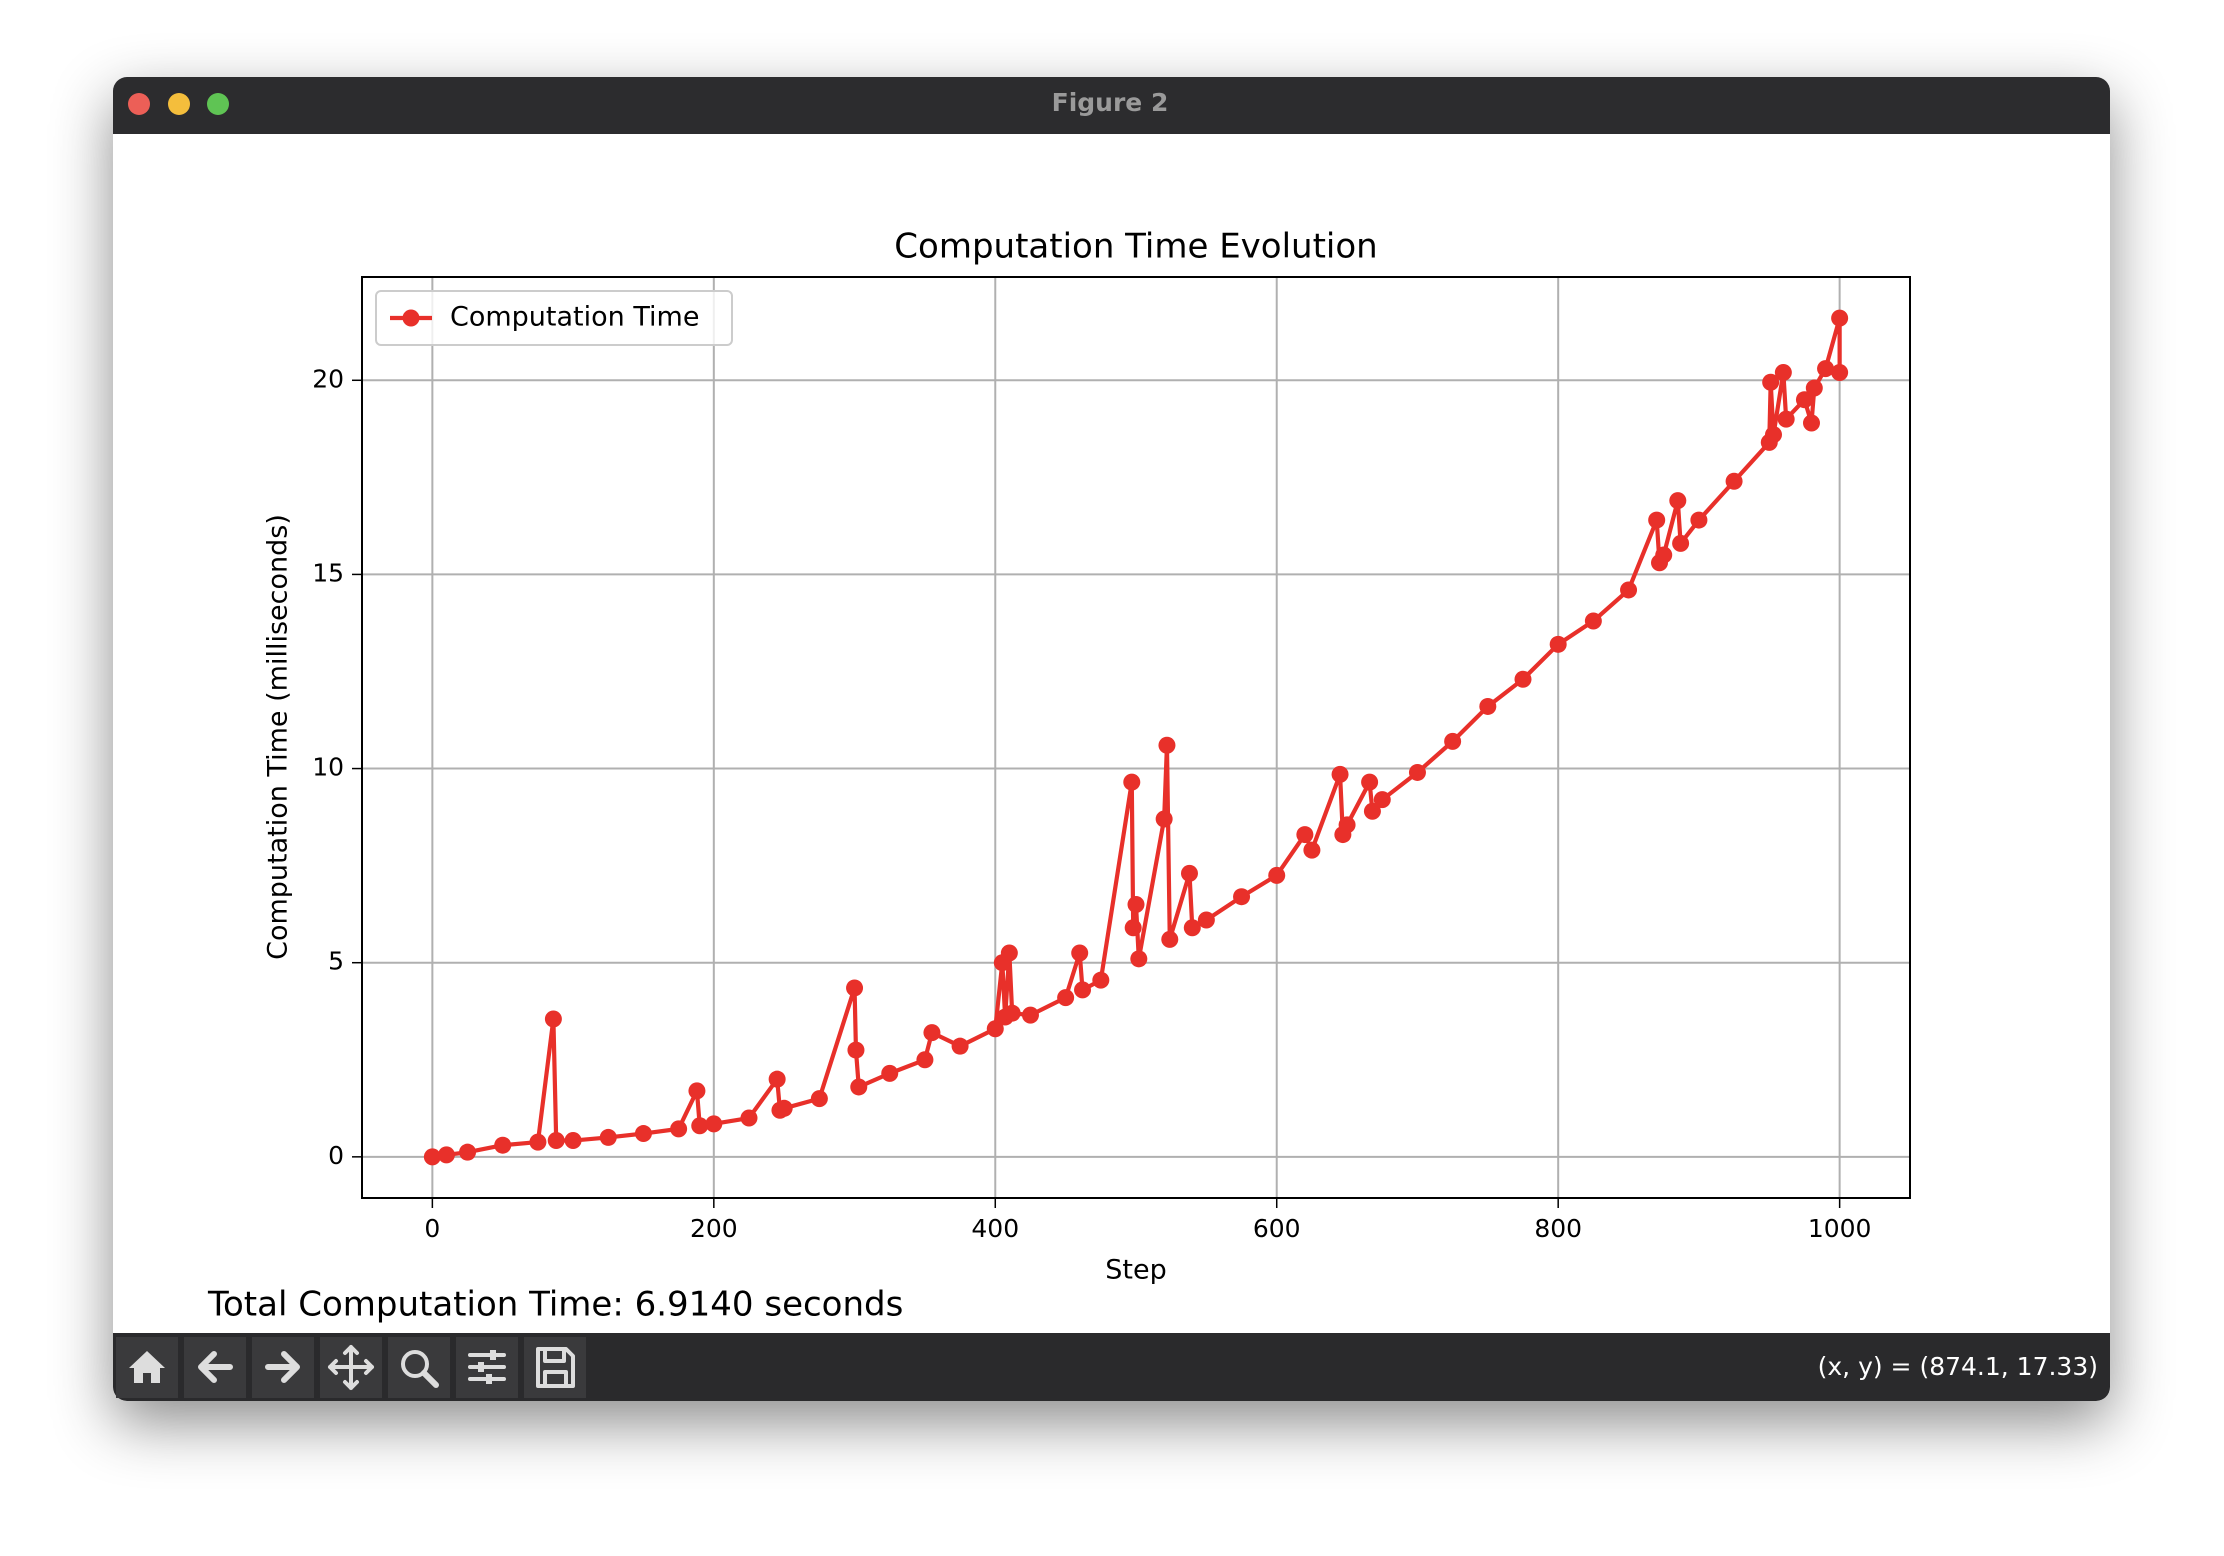 The image size is (2224, 1556). What do you see at coordinates (328, 572) in the screenshot?
I see `y-tick-label: 15` at bounding box center [328, 572].